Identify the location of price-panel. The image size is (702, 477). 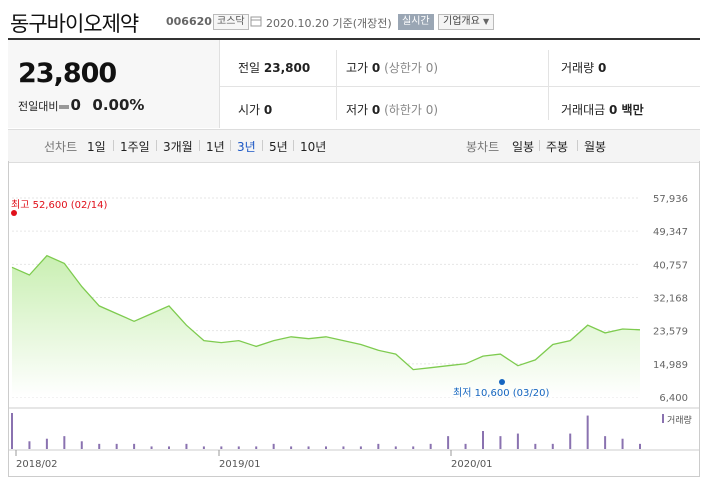
(114, 84).